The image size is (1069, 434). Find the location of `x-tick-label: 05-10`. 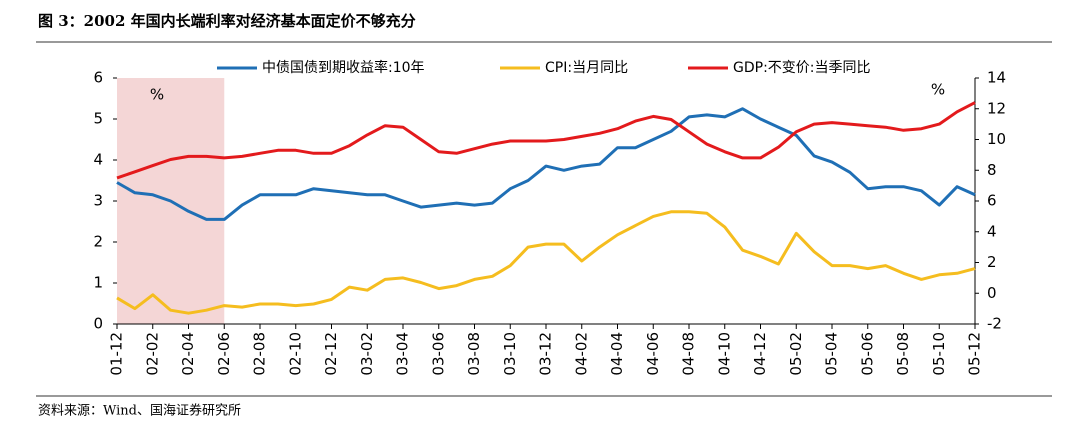

x-tick-label: 05-10 is located at coordinates (939, 354).